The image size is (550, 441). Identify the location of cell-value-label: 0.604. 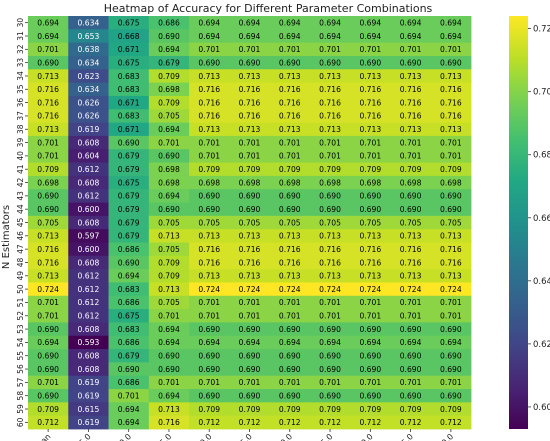
(89, 156).